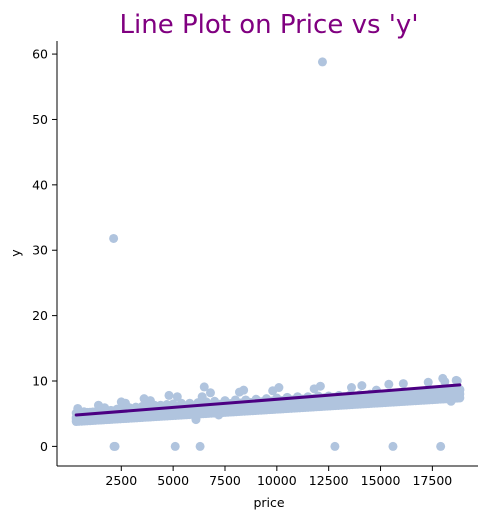  What do you see at coordinates (460, 389) in the screenshot?
I see `scatter-point-band` at bounding box center [460, 389].